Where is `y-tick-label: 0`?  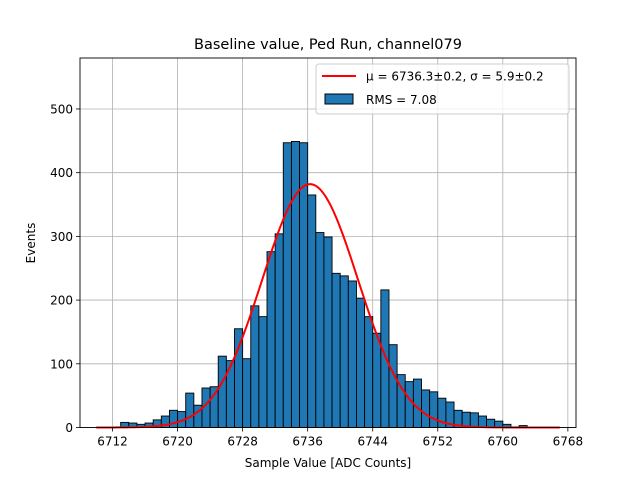
y-tick-label: 0 is located at coordinates (69, 428).